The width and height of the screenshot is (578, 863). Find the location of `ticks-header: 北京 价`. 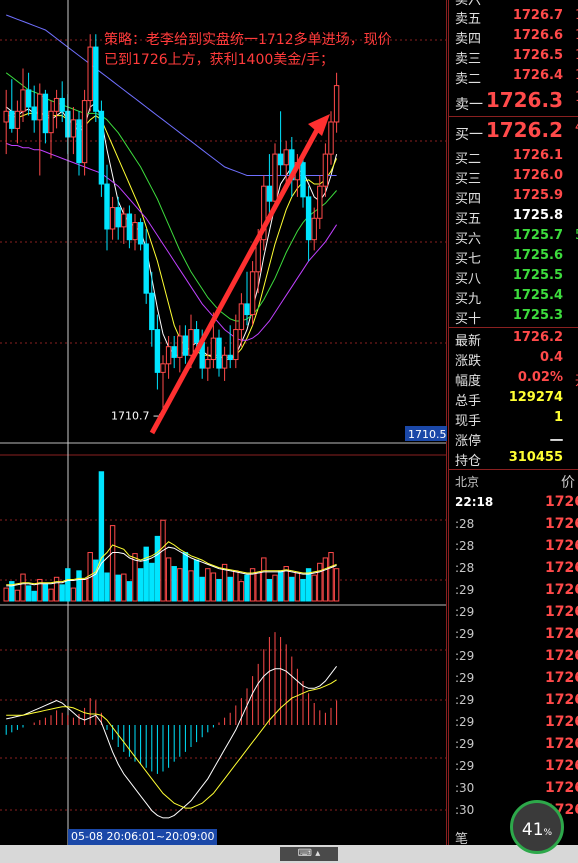

ticks-header: 北京 价 is located at coordinates (513, 481).